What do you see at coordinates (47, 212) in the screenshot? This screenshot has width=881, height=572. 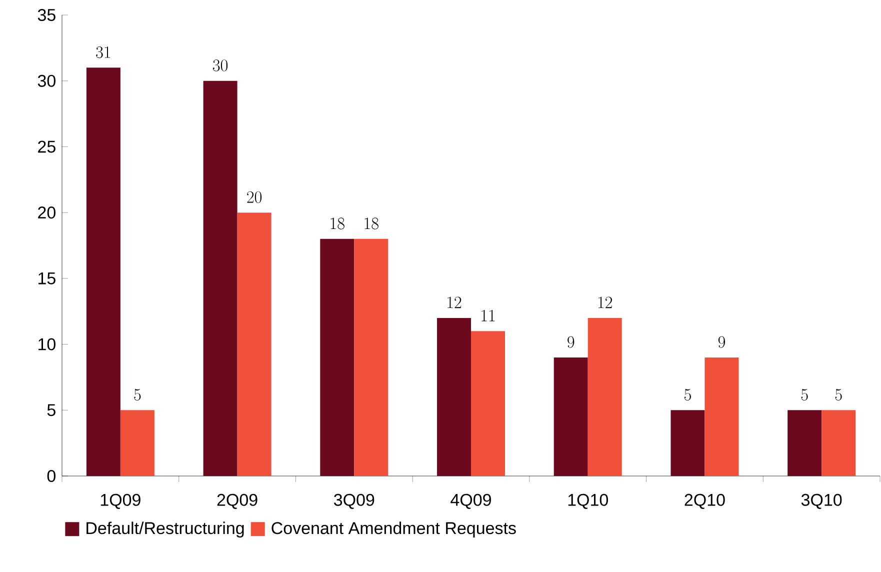 I see `y-tick-label: 20` at bounding box center [47, 212].